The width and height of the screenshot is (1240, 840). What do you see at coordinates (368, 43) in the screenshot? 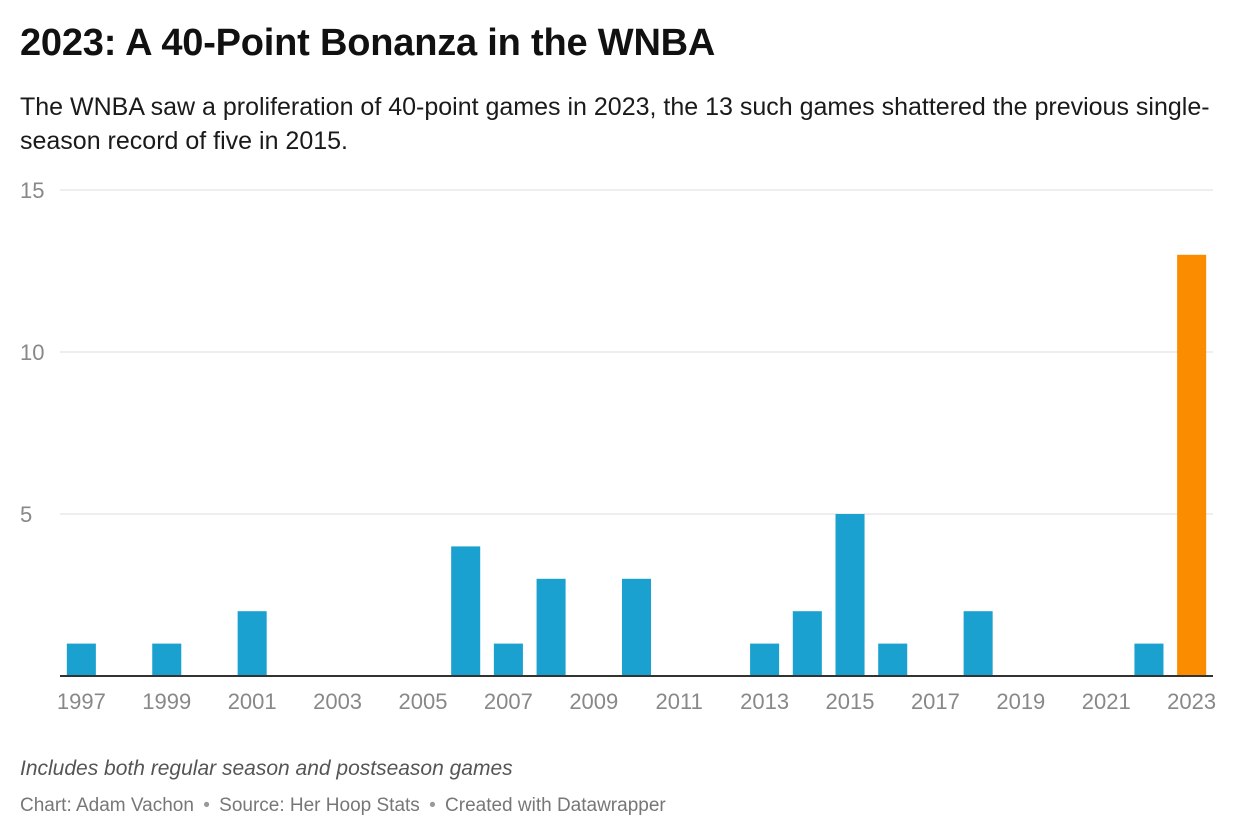
I see `chart-title: 2023: A 40-Point Bonanza in the WNBA` at bounding box center [368, 43].